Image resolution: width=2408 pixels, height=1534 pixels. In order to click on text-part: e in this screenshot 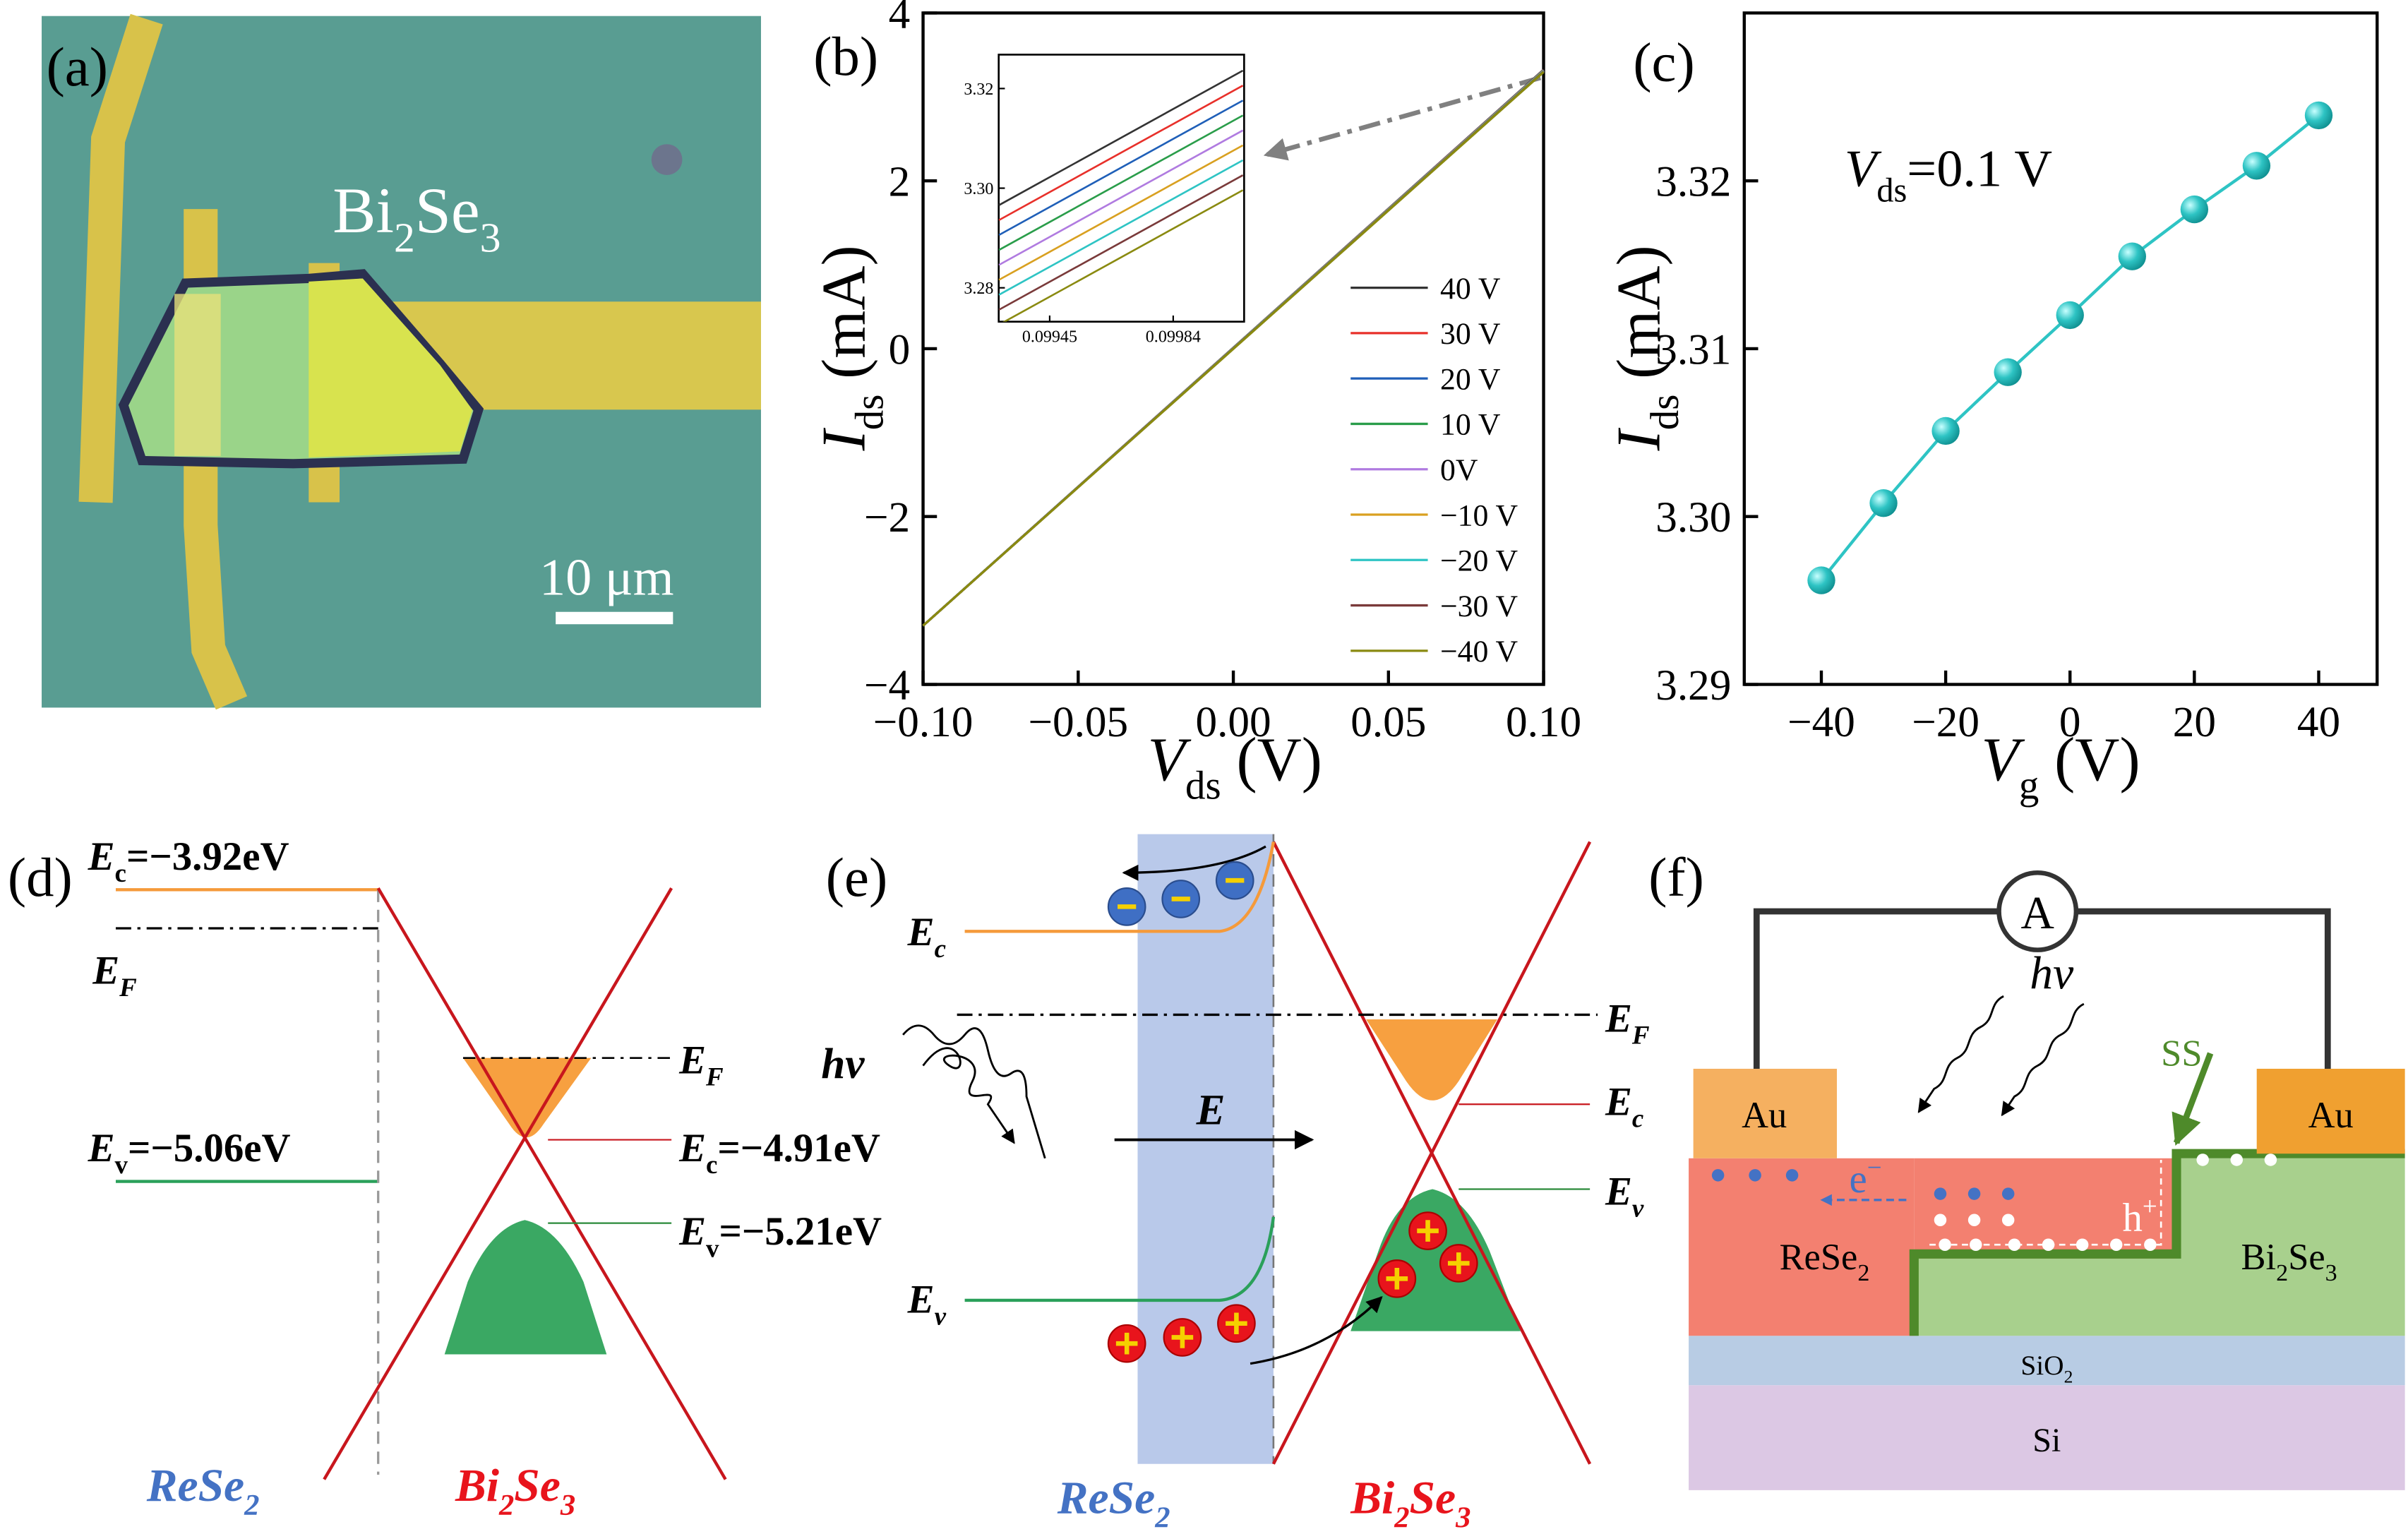, I will do `click(1858, 1179)`.